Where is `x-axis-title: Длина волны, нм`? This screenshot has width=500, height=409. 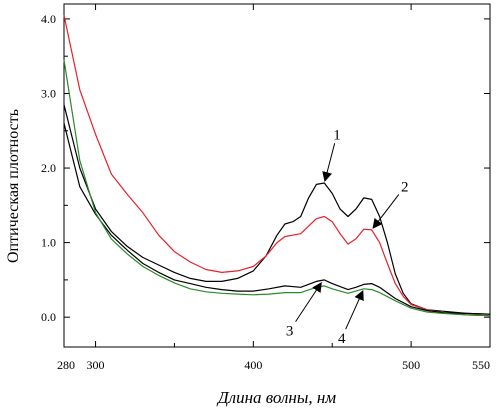 x-axis-title: Длина волны, нм is located at coordinates (276, 397).